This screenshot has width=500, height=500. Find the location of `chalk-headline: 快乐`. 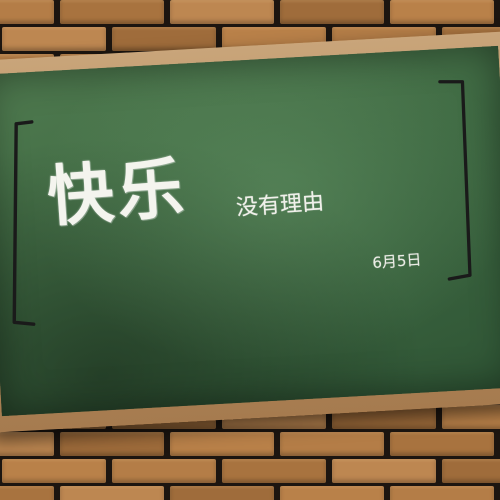

chalk-headline: 快乐 is located at coordinates (117, 192).